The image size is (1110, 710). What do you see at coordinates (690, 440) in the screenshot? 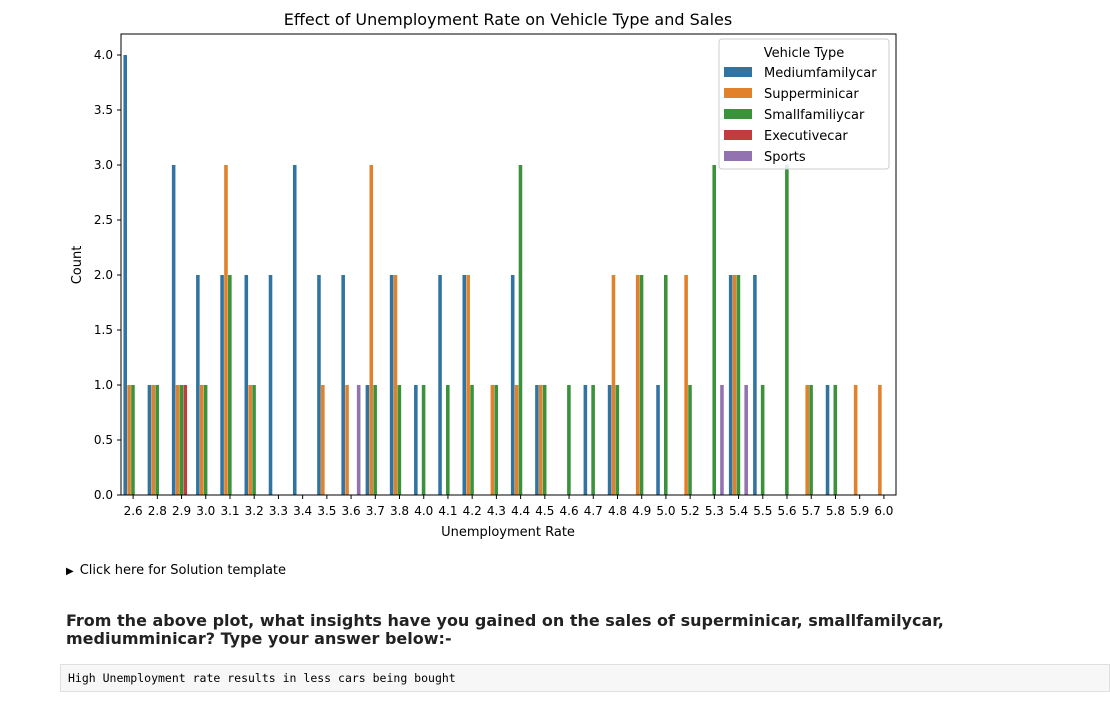
I see `bar-smallfamiliycar-5.2` at bounding box center [690, 440].